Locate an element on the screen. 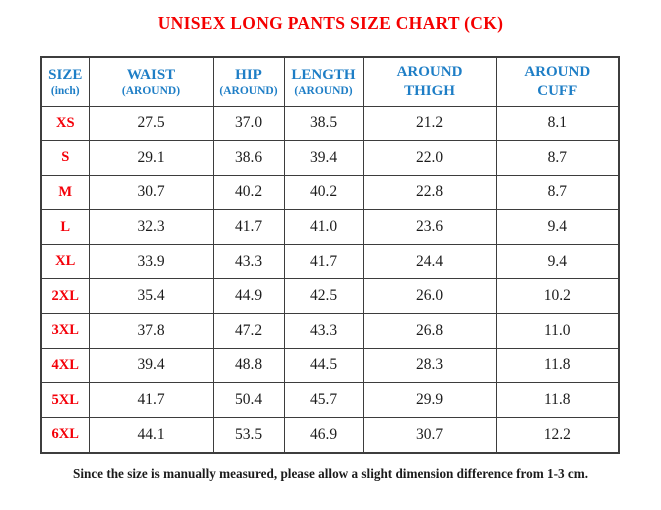 The height and width of the screenshot is (510, 661). table-row-4xl: 4XL 39.4 48.8 44.5 28.3 11.8 is located at coordinates (330, 365).